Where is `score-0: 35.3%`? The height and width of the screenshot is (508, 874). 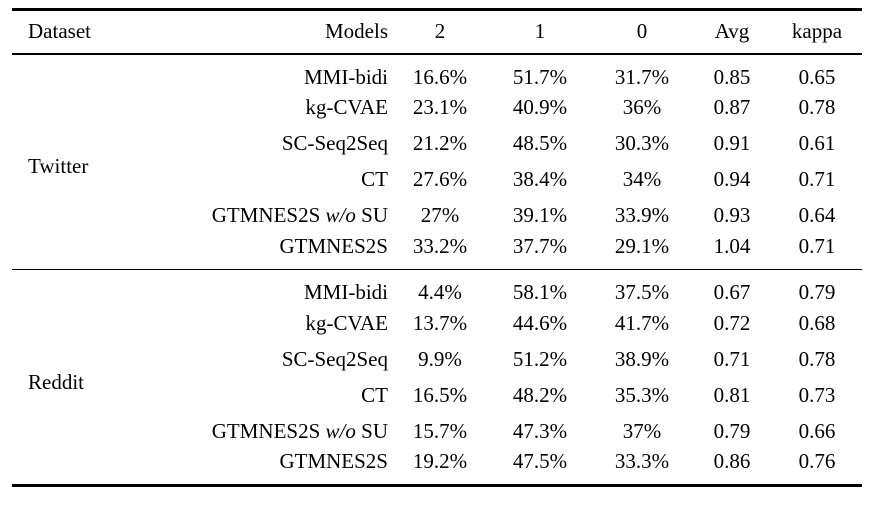
score-0: 35.3% is located at coordinates (642, 395).